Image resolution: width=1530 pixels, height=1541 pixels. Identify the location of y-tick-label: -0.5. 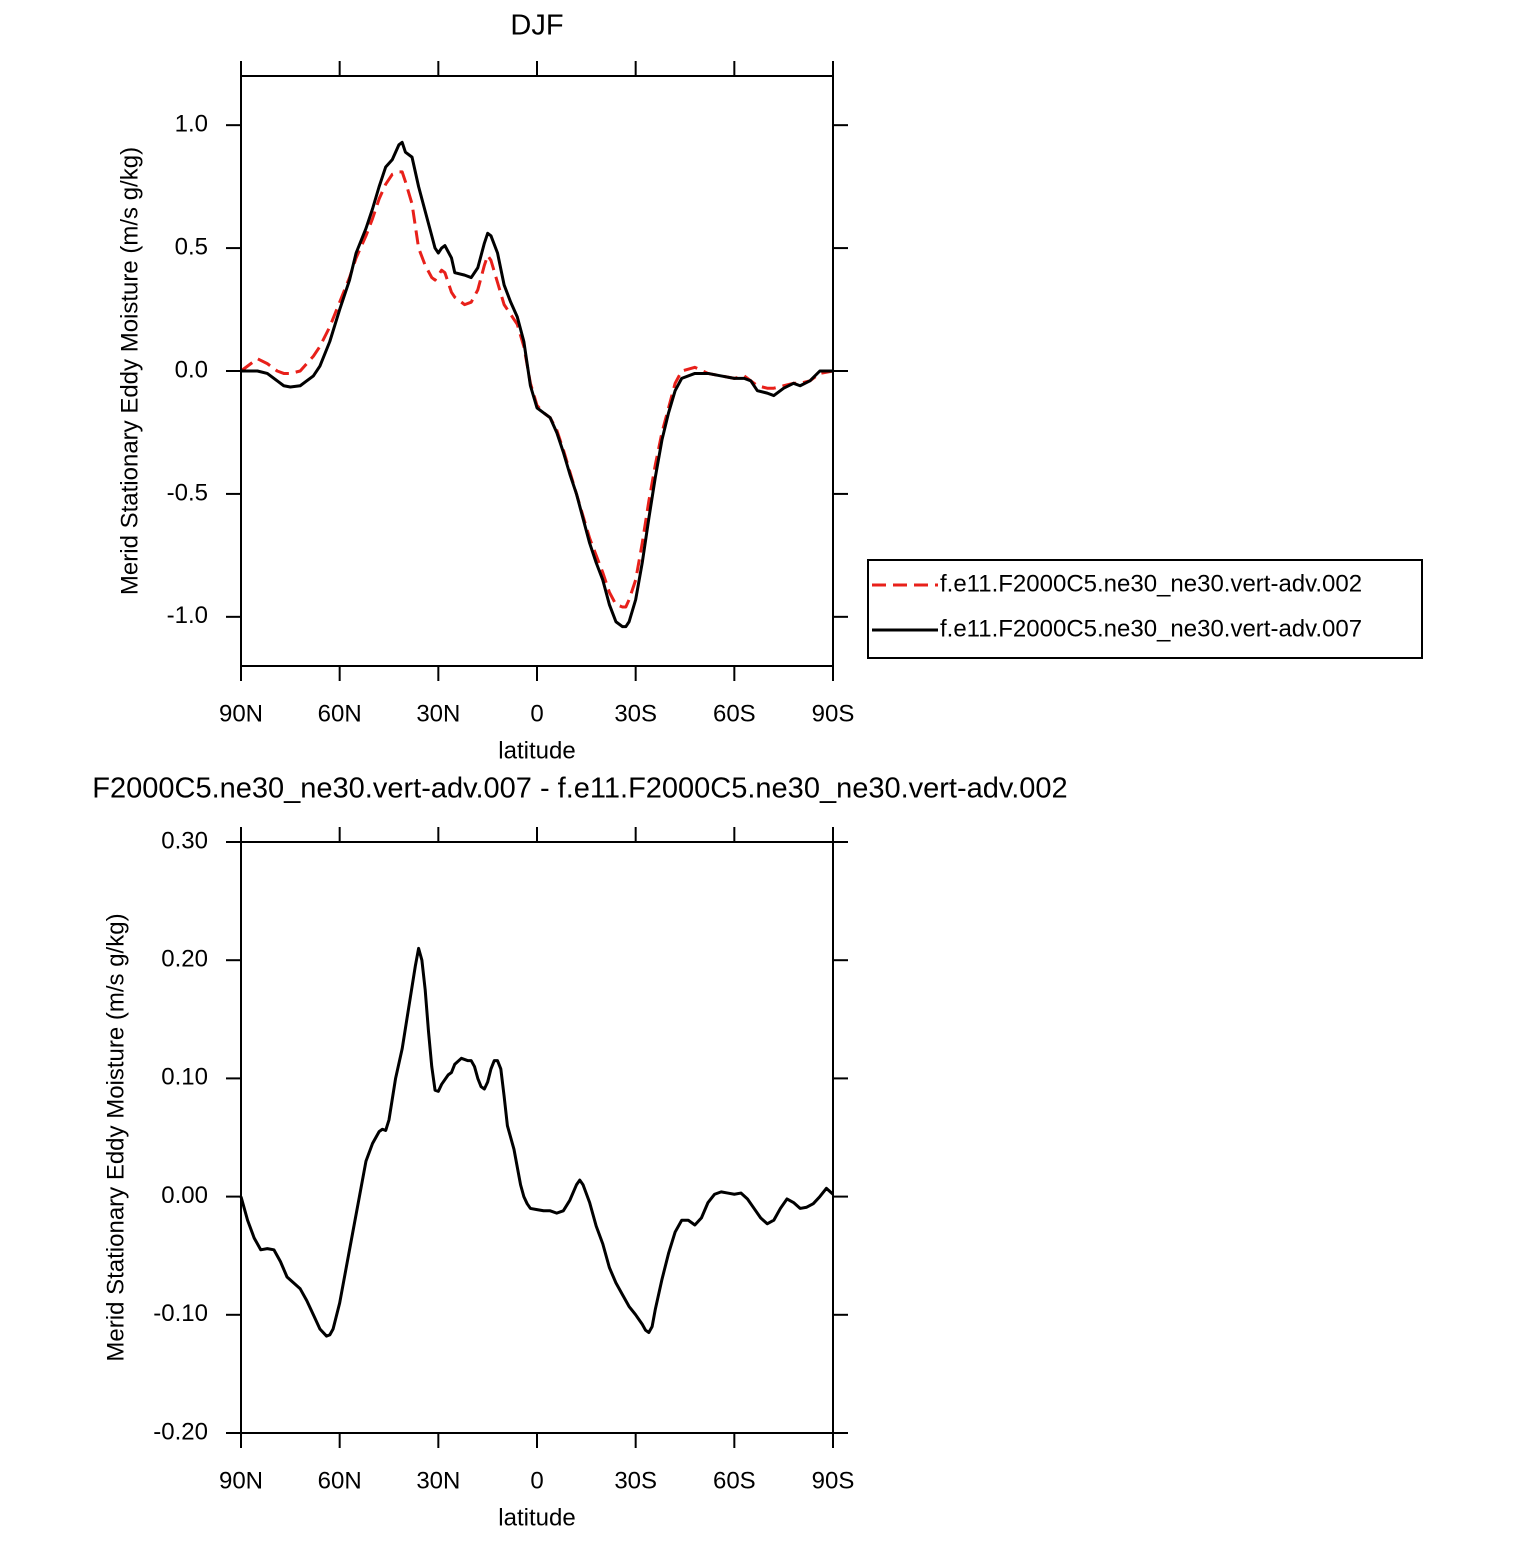
(187, 492).